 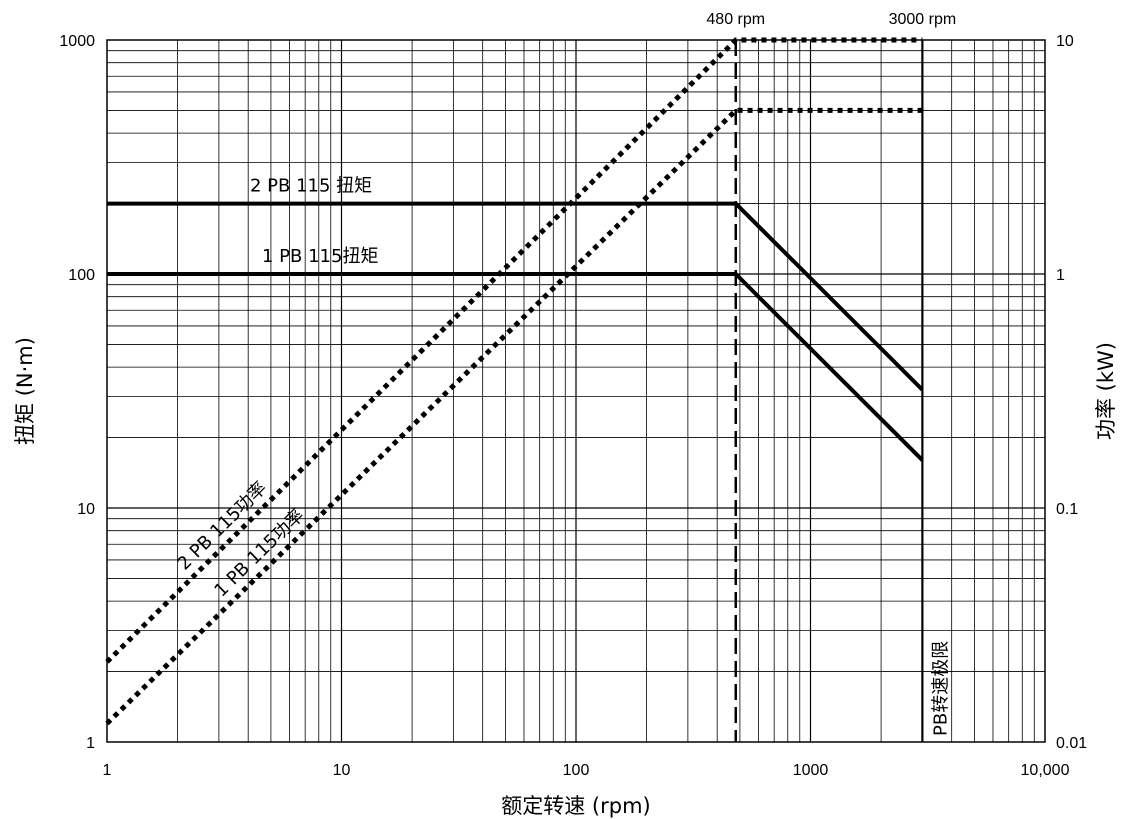 What do you see at coordinates (77, 41) in the screenshot?
I see `y-left-tick-label: 1000` at bounding box center [77, 41].